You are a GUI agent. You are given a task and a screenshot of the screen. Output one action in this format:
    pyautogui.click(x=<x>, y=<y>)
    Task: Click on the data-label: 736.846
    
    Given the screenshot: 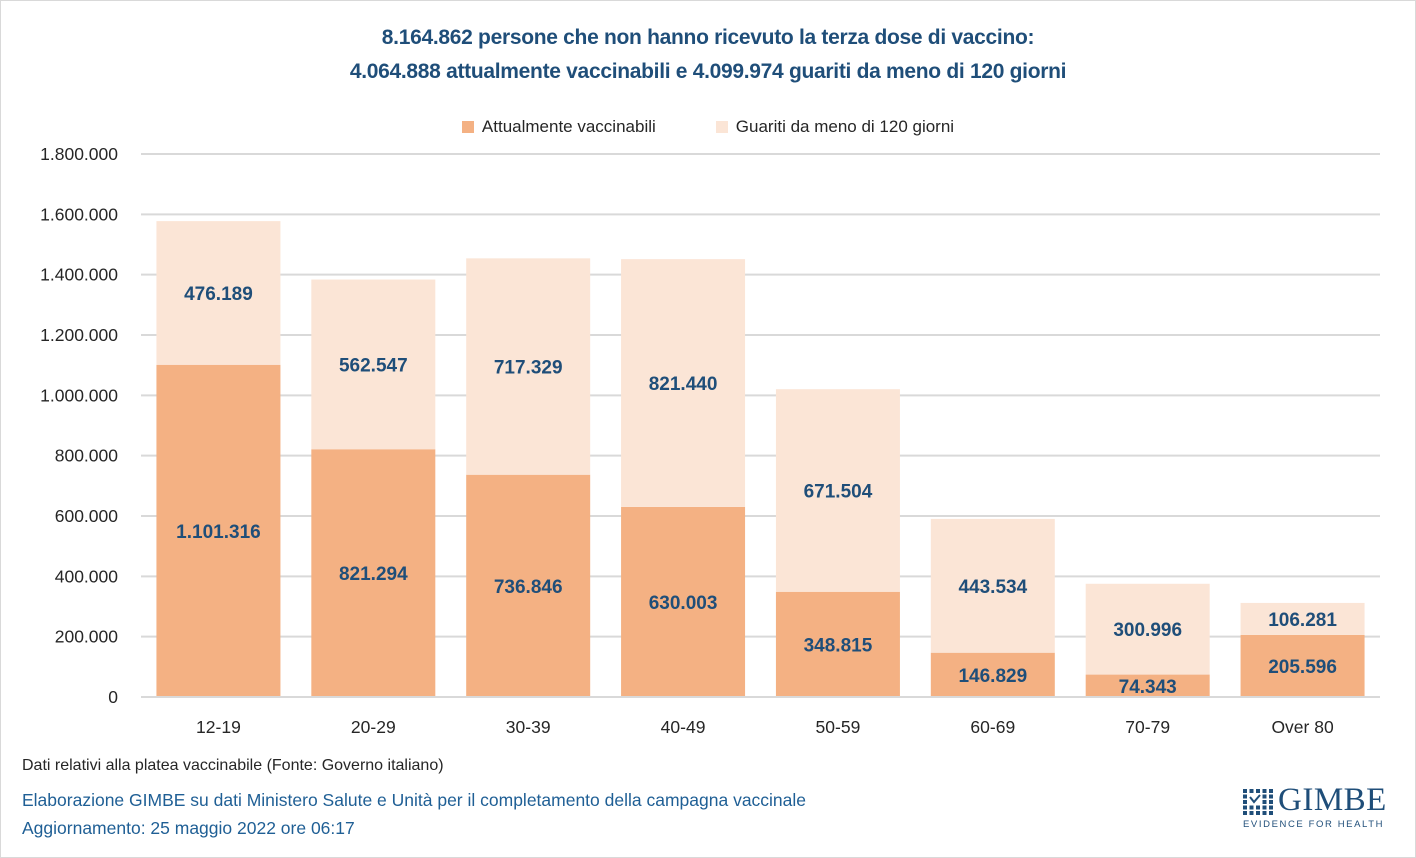 What is the action you would take?
    pyautogui.click(x=528, y=587)
    